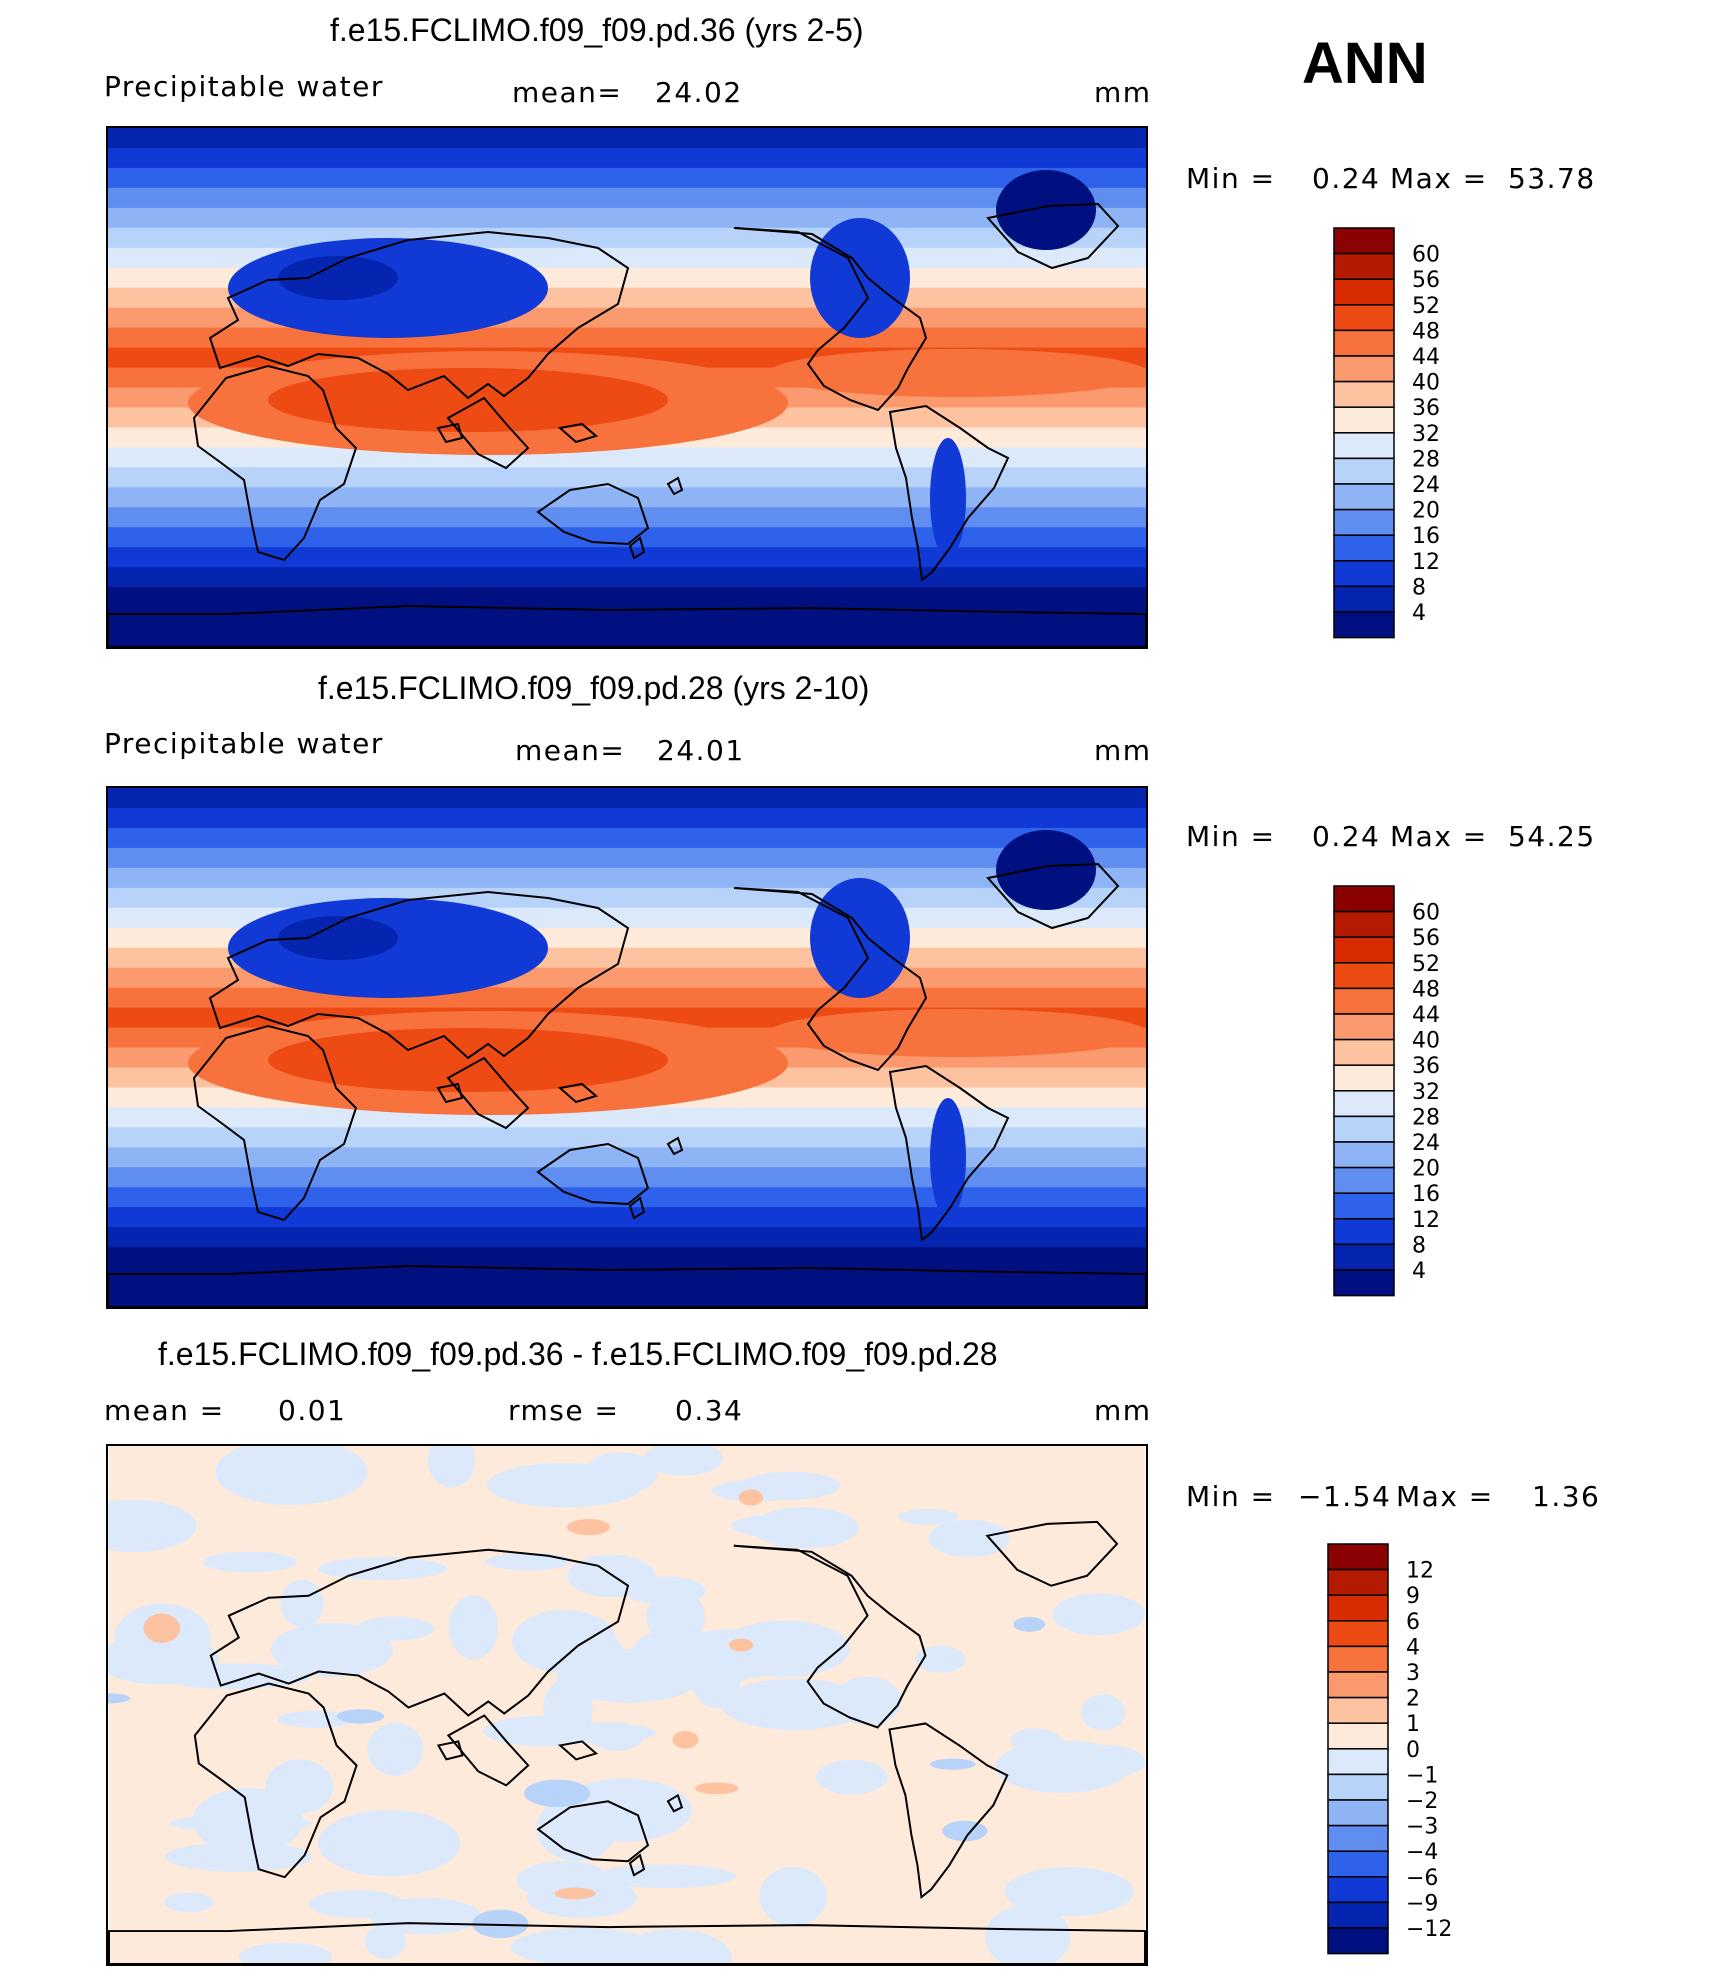 Image resolution: width=1710 pixels, height=1974 pixels. What do you see at coordinates (1552, 178) in the screenshot?
I see `panel-1-max-value: 53.78` at bounding box center [1552, 178].